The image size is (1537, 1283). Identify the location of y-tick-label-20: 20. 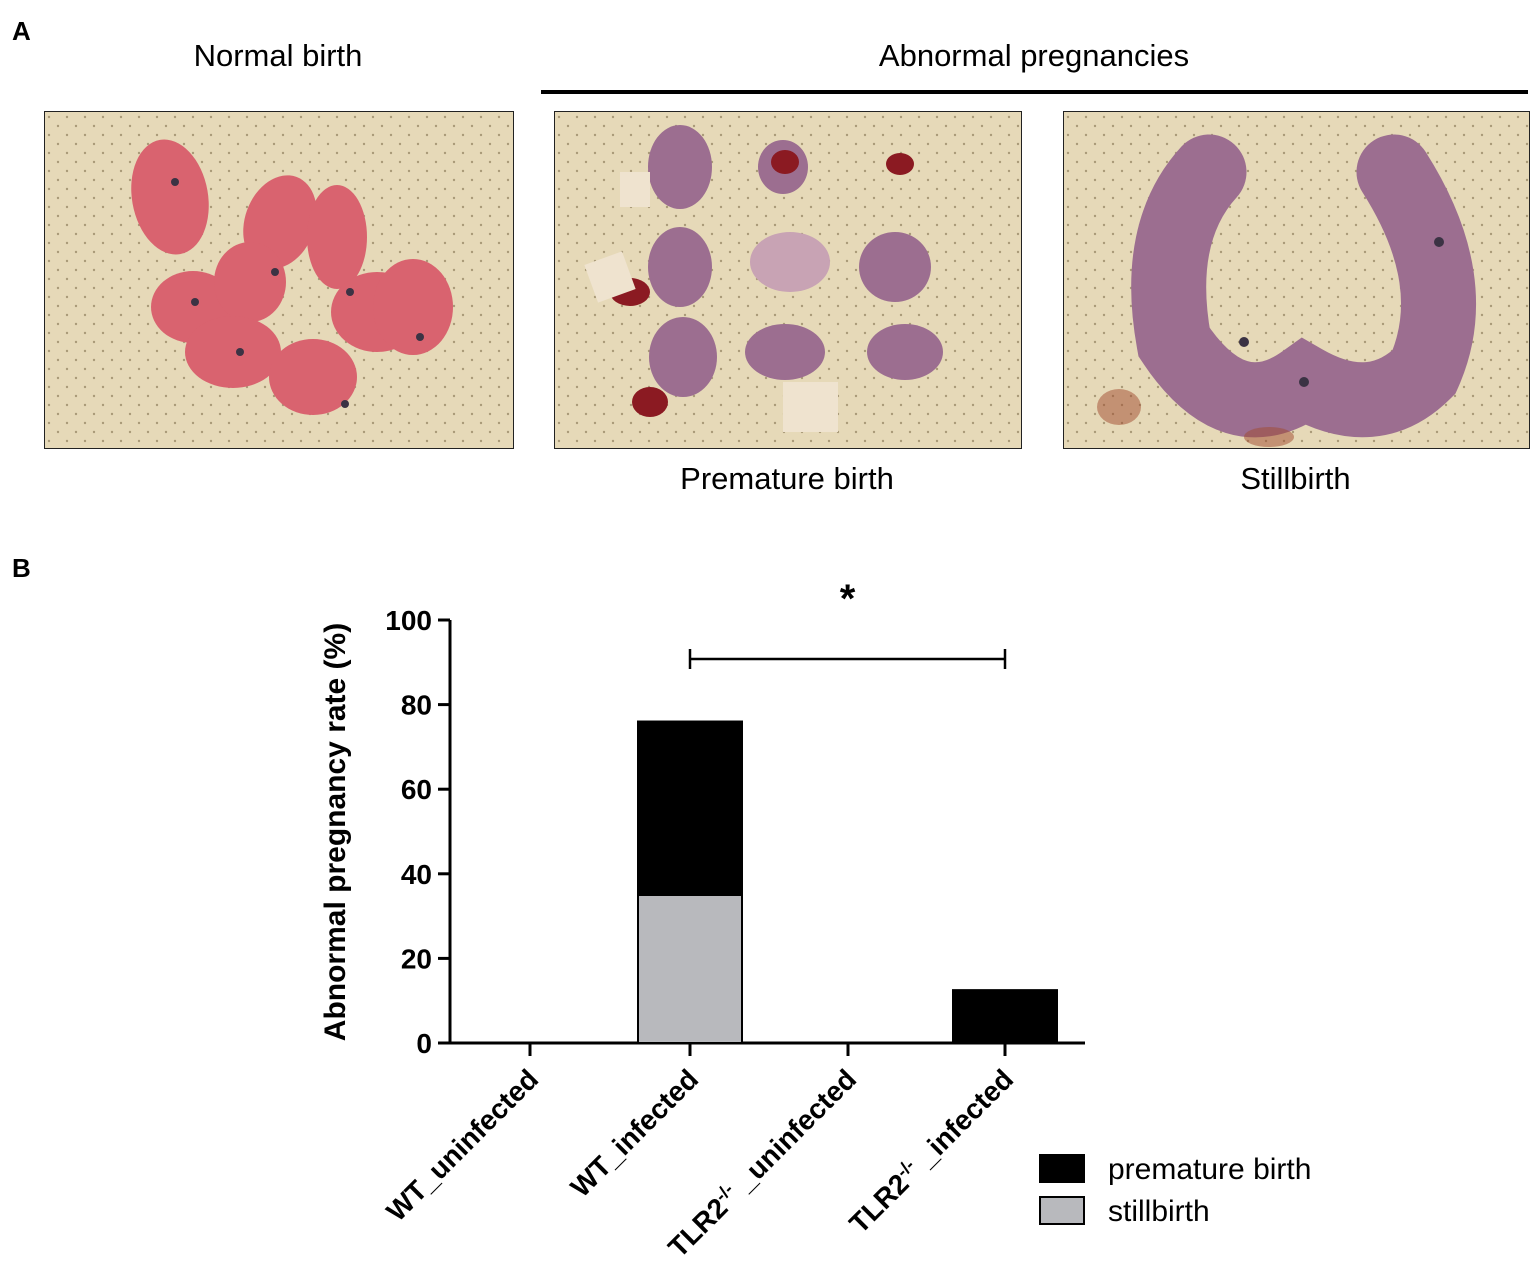
(416, 958).